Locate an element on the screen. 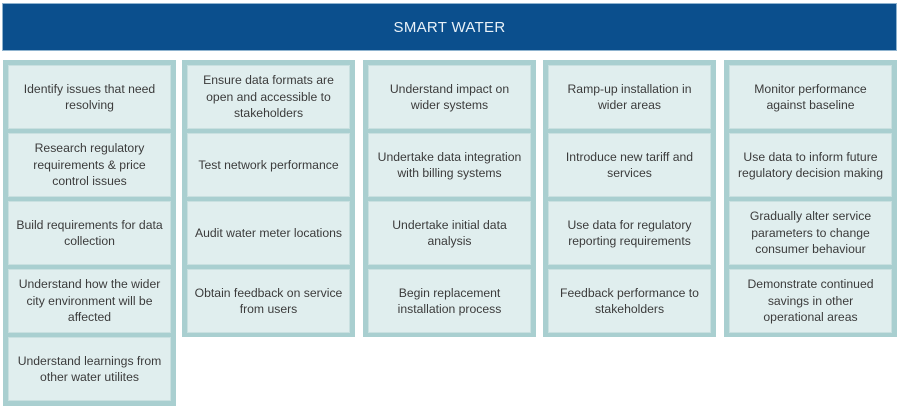 Image resolution: width=900 pixels, height=412 pixels. step-box: Build requirements for data collection is located at coordinates (89, 233).